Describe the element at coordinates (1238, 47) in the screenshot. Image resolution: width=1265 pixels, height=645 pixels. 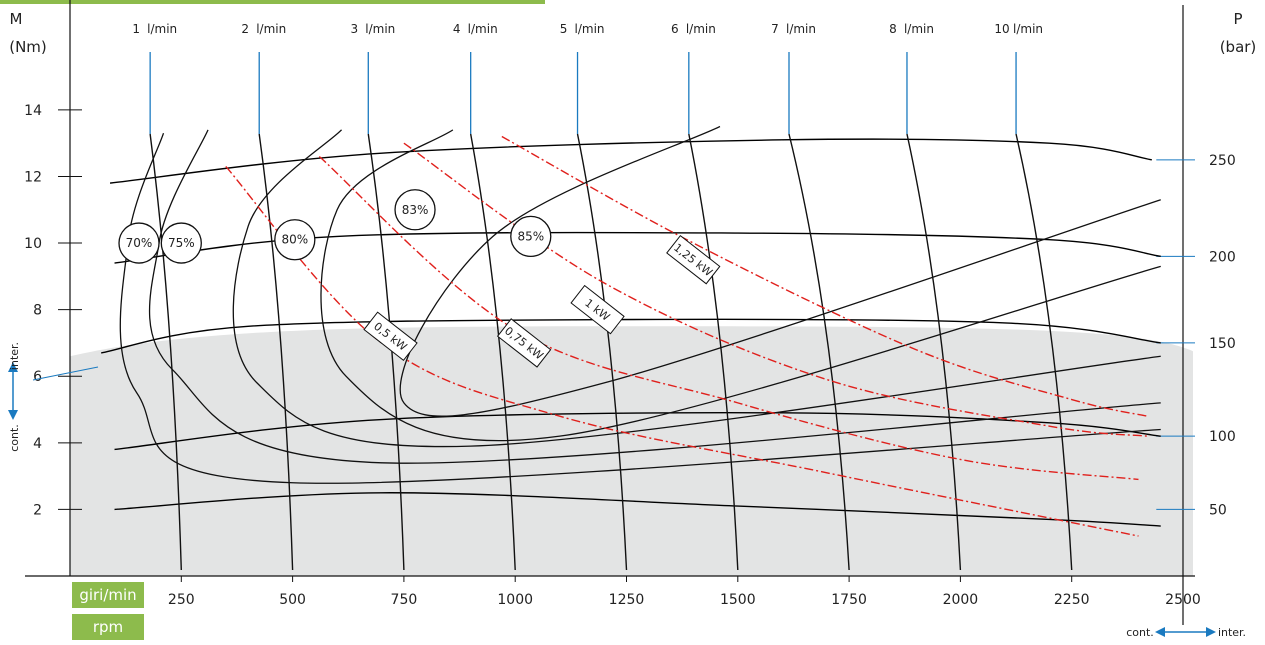
I see `y2-axis-unit: (bar)` at that location.